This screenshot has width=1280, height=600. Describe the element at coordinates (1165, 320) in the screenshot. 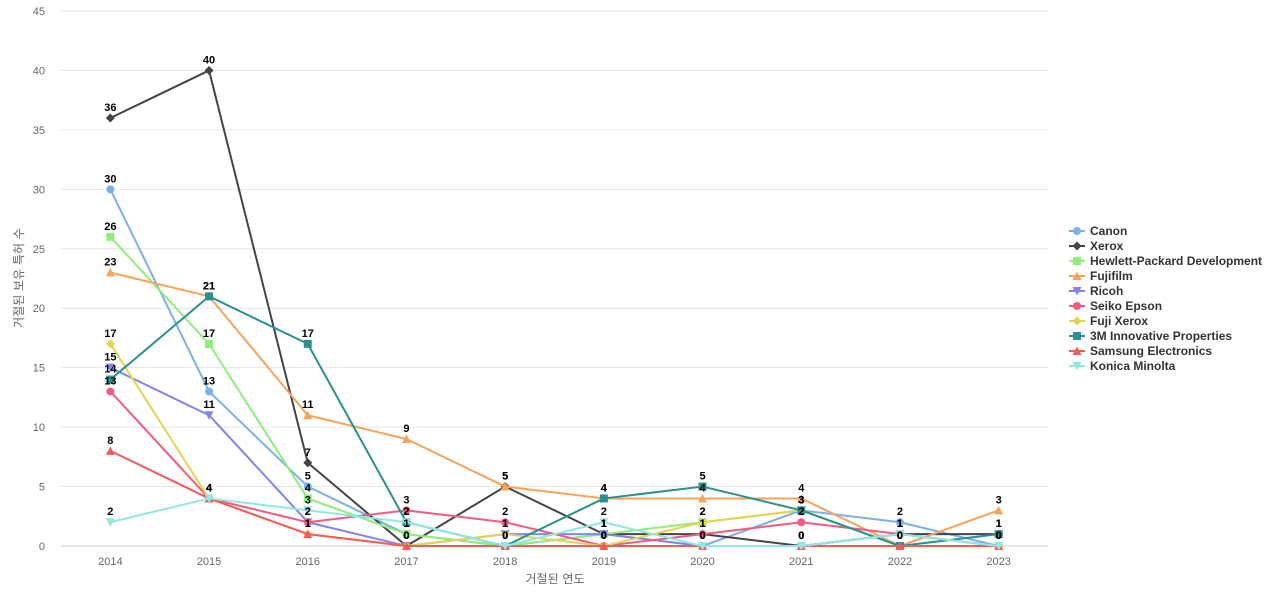

I see `legend-item: Fuji Xerox` at that location.